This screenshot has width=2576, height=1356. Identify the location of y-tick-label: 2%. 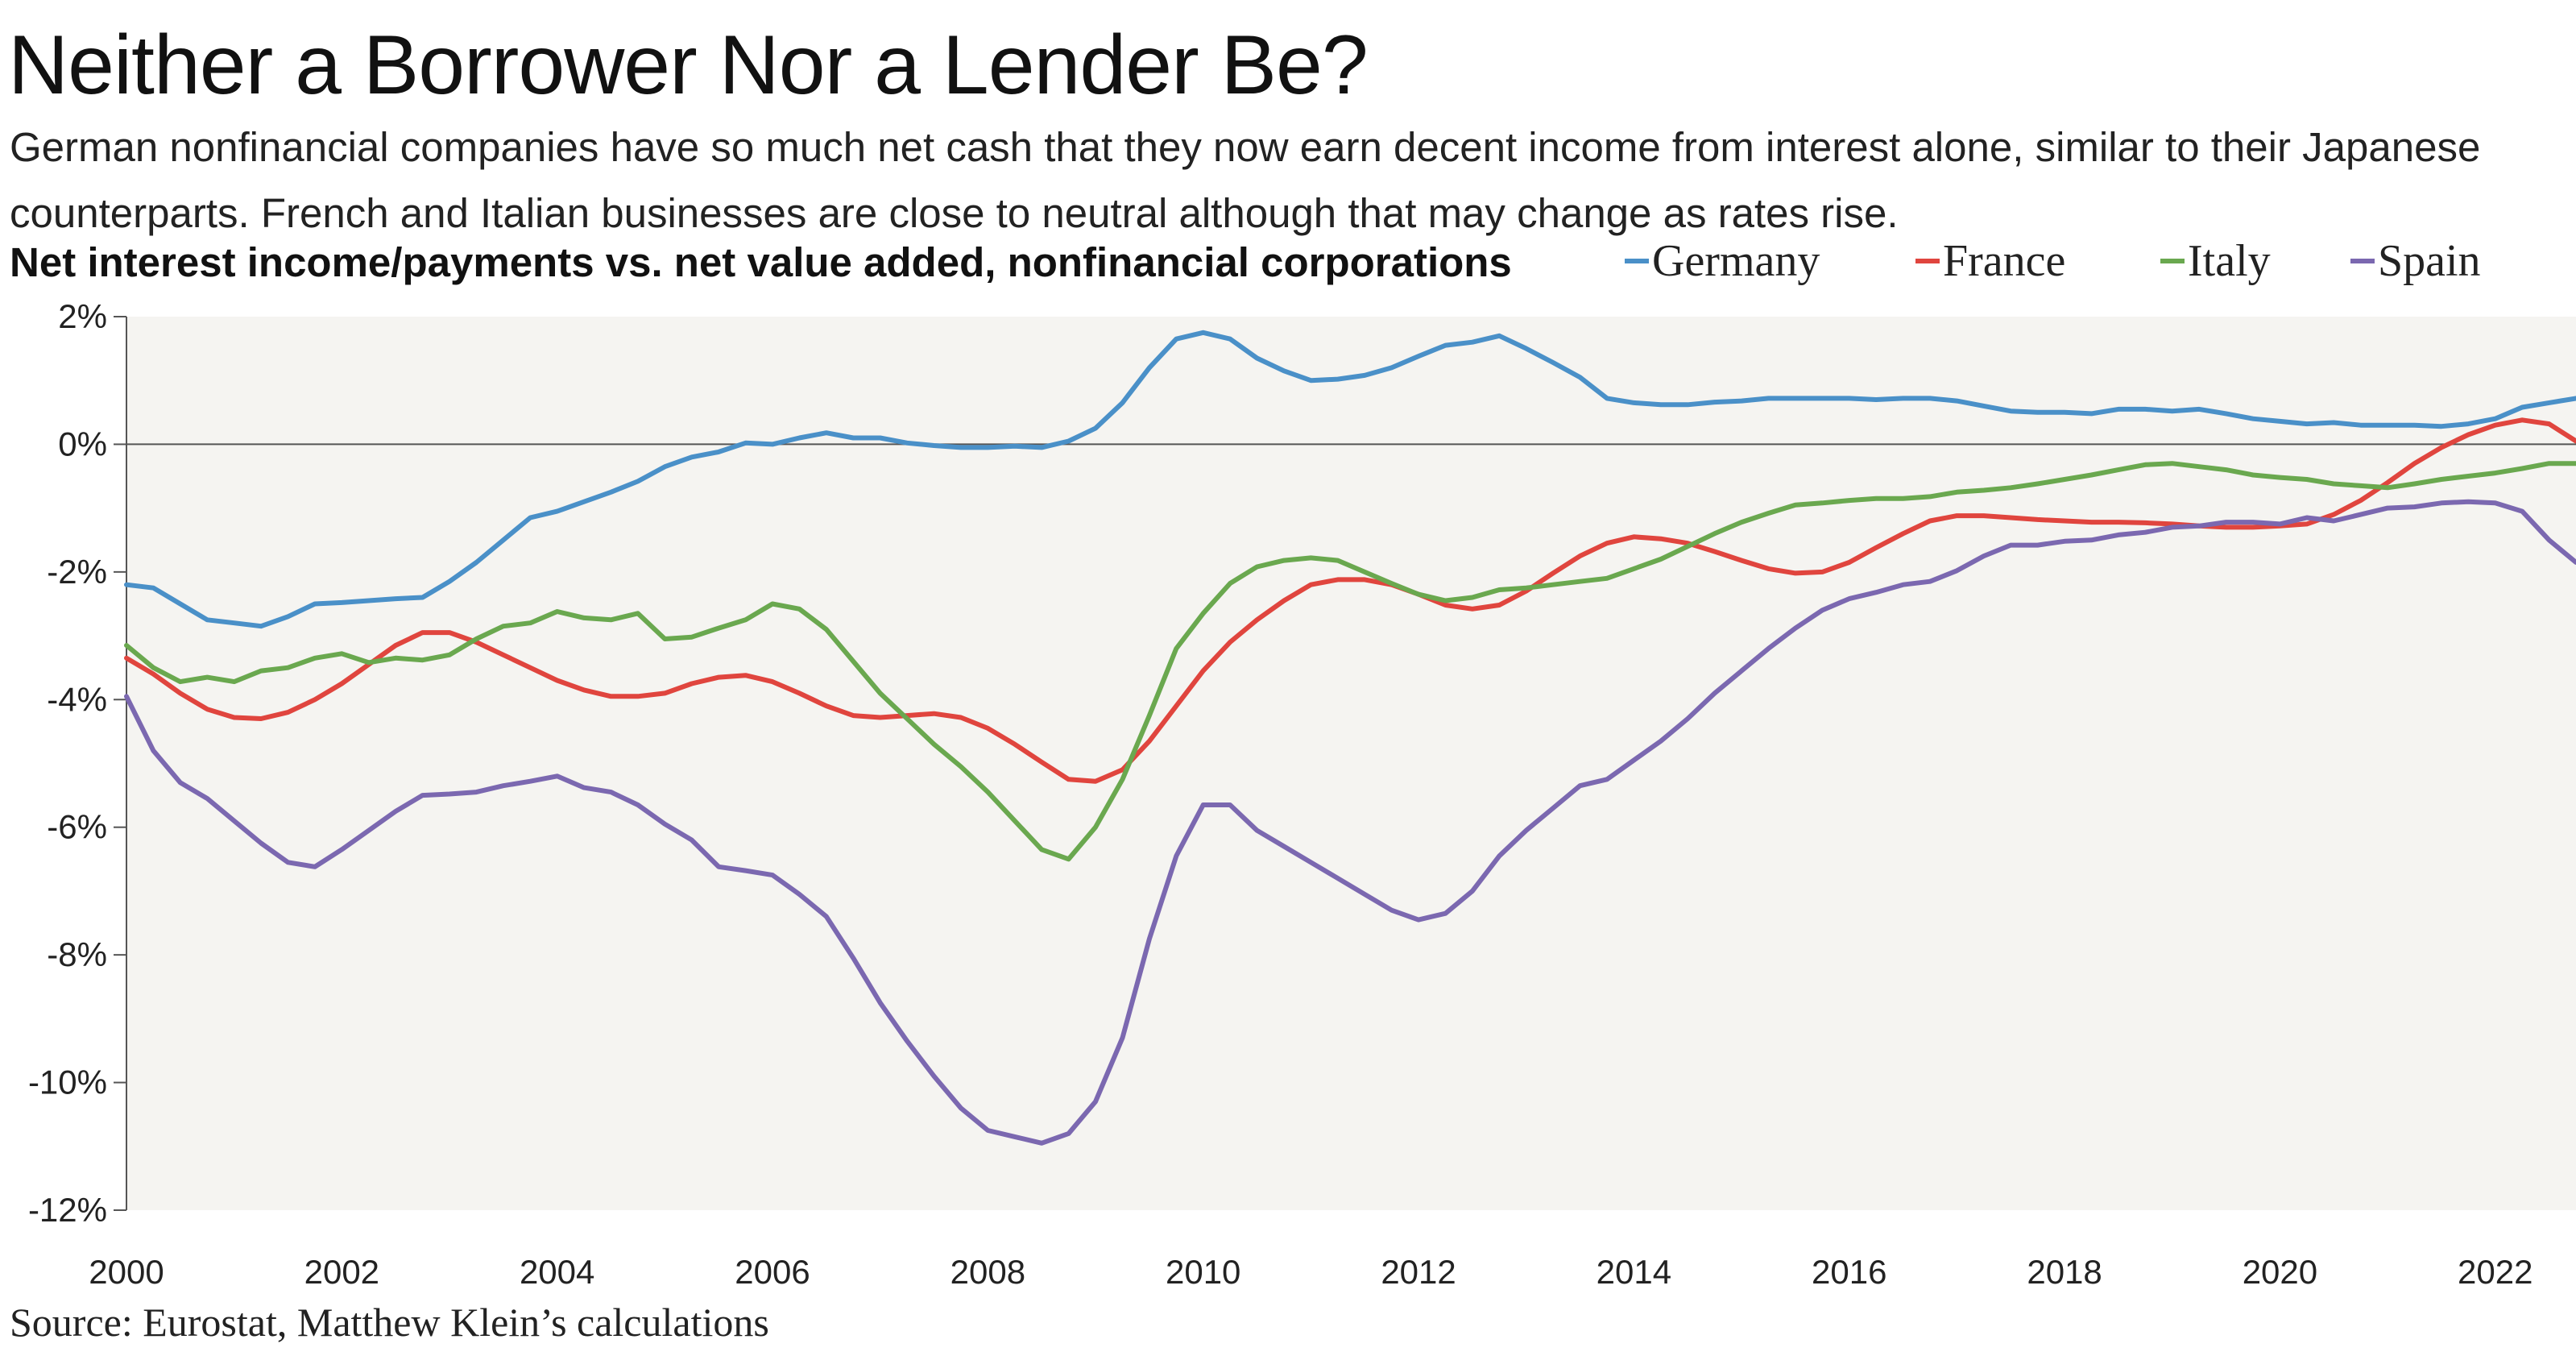
(82, 316).